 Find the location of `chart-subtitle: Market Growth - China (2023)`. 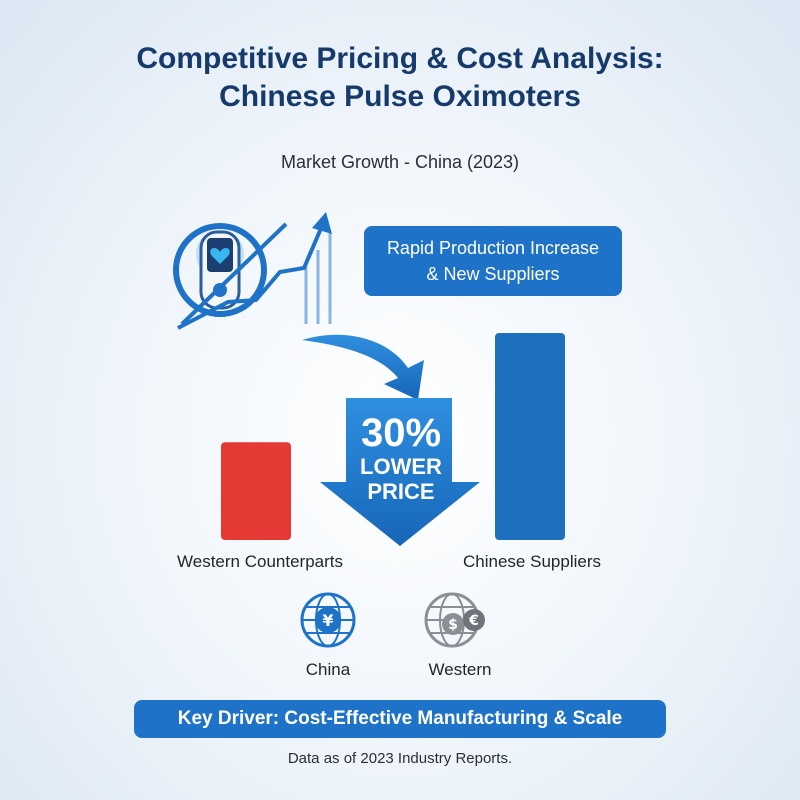

chart-subtitle: Market Growth - China (2023) is located at coordinates (400, 162).